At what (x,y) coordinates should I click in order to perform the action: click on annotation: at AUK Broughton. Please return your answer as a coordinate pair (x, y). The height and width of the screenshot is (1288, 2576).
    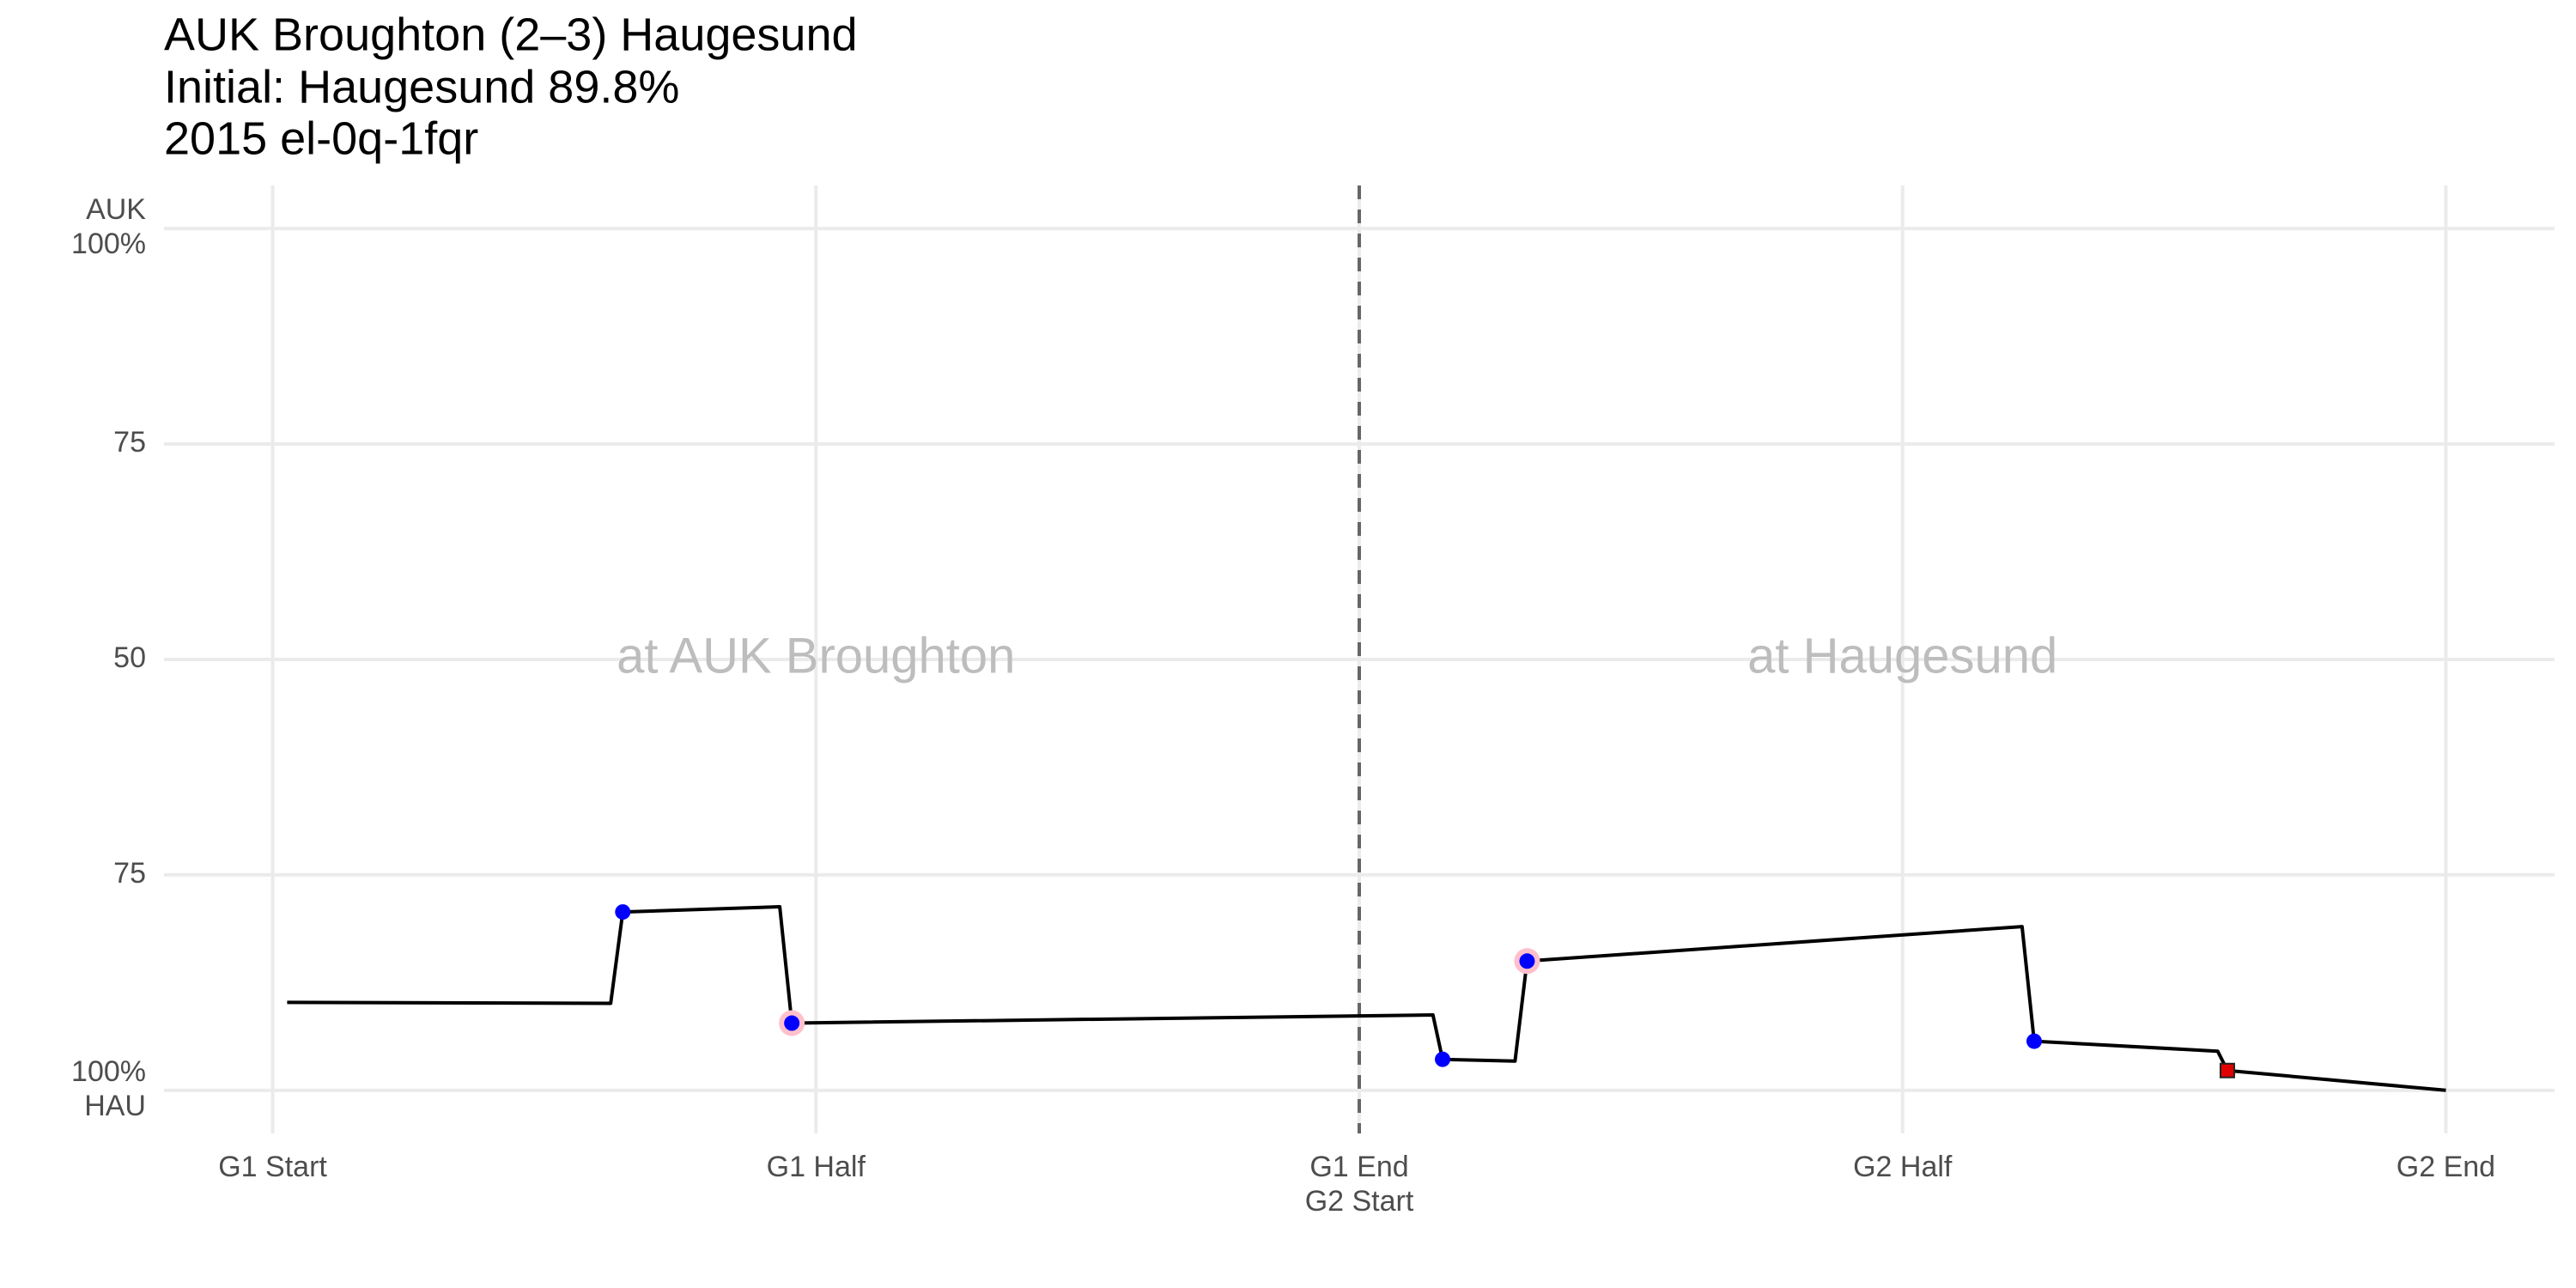
    Looking at the image, I should click on (816, 655).